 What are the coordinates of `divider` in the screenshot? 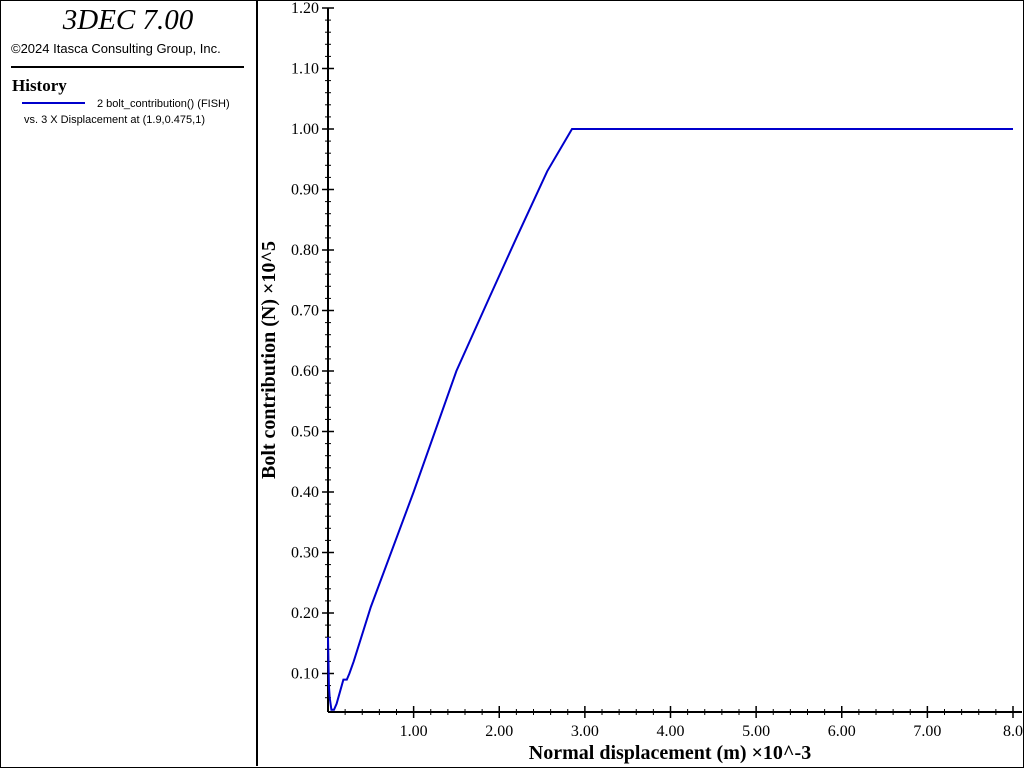 It's located at (127, 67).